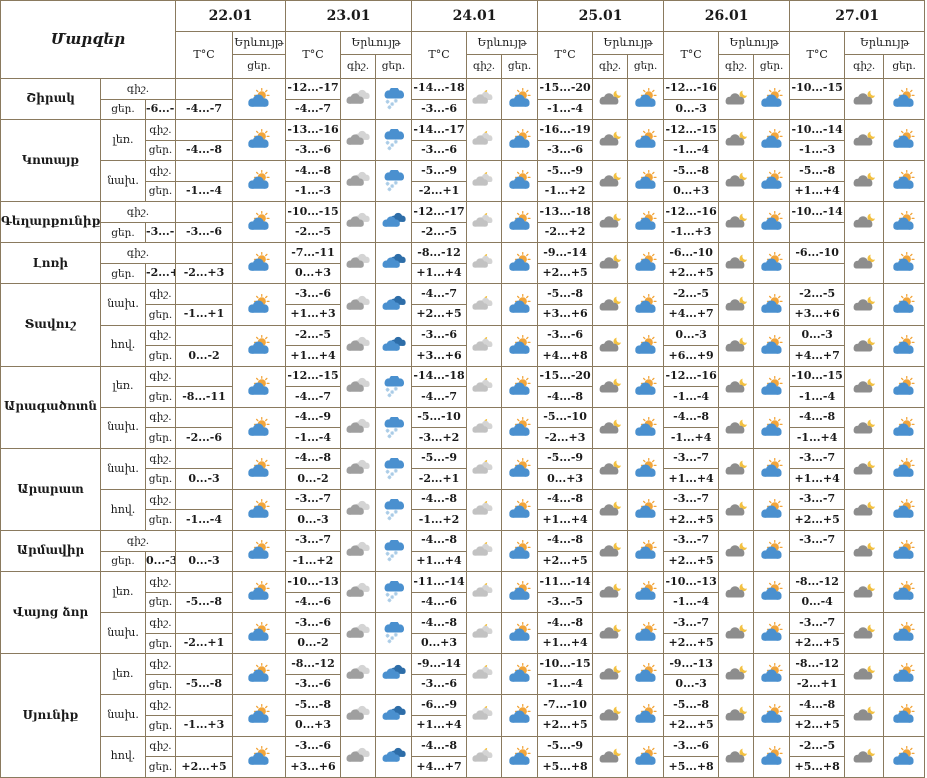  Describe the element at coordinates (691, 191) in the screenshot. I see `day-temp-cell: 0...+3` at that location.